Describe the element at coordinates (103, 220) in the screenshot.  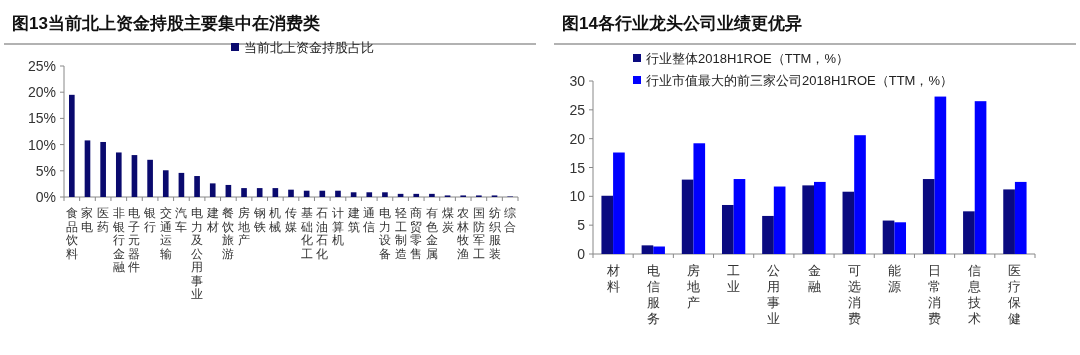
I see `x-tick-label: 医药` at that location.